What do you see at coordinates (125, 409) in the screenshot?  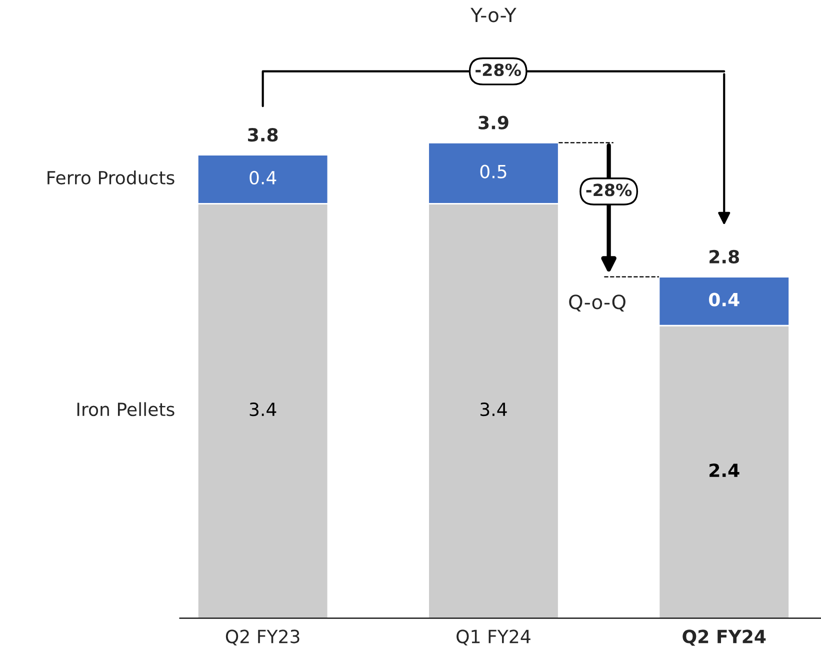 I see `series-label: Iron Pellets` at bounding box center [125, 409].